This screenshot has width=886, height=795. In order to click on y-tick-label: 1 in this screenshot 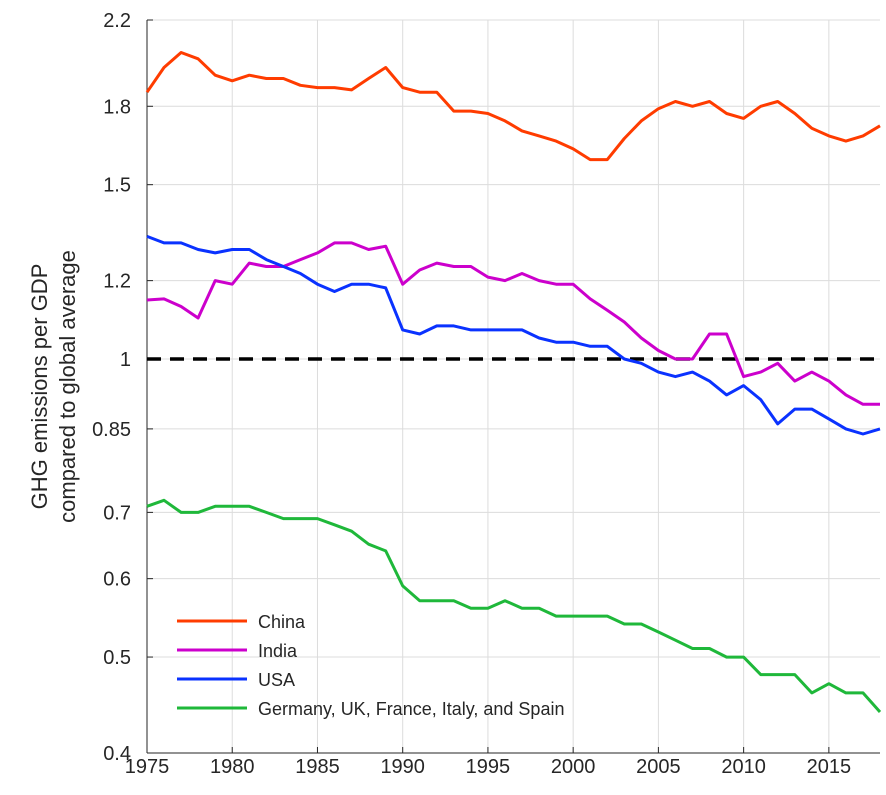, I will do `click(125, 360)`.